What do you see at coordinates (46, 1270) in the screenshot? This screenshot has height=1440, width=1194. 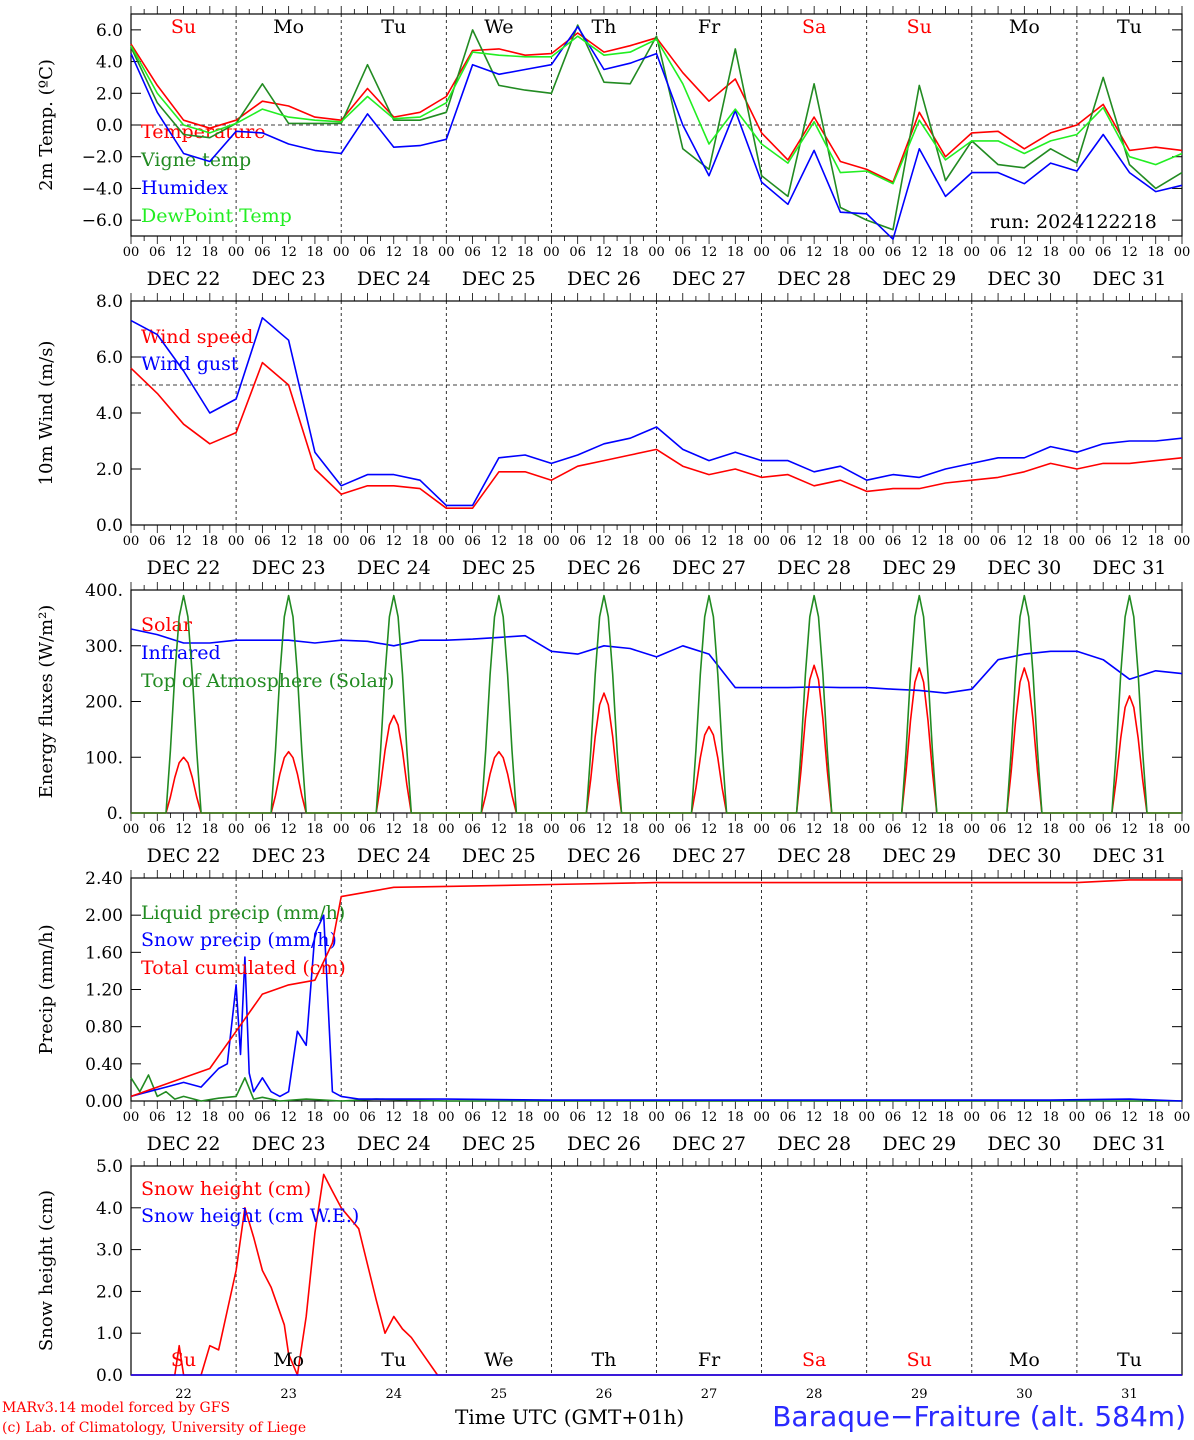 I see `y-axis-label: Snow height (cm)` at bounding box center [46, 1270].